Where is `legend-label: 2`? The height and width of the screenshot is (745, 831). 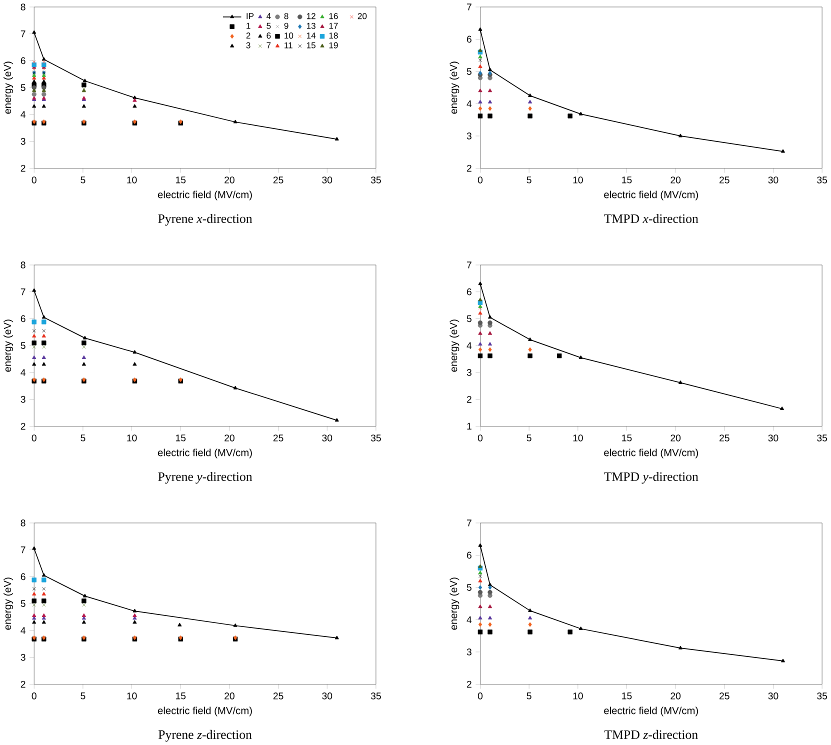
legend-label: 2 is located at coordinates (248, 35).